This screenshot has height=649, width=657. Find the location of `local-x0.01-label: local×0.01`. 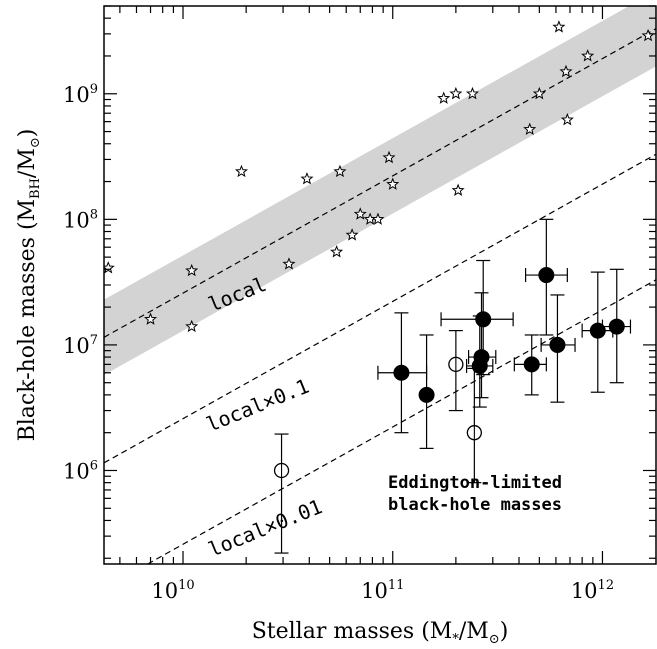

local-x0.01-label: local×0.01 is located at coordinates (265, 527).